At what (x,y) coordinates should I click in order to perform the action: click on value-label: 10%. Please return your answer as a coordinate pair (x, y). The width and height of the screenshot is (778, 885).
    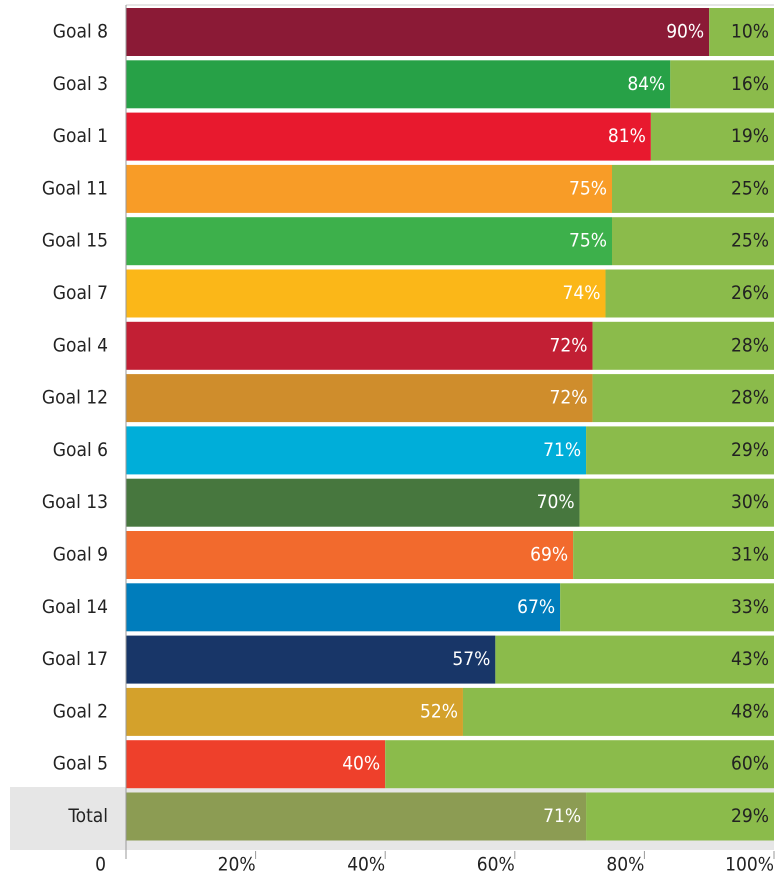
    Looking at the image, I should click on (750, 32).